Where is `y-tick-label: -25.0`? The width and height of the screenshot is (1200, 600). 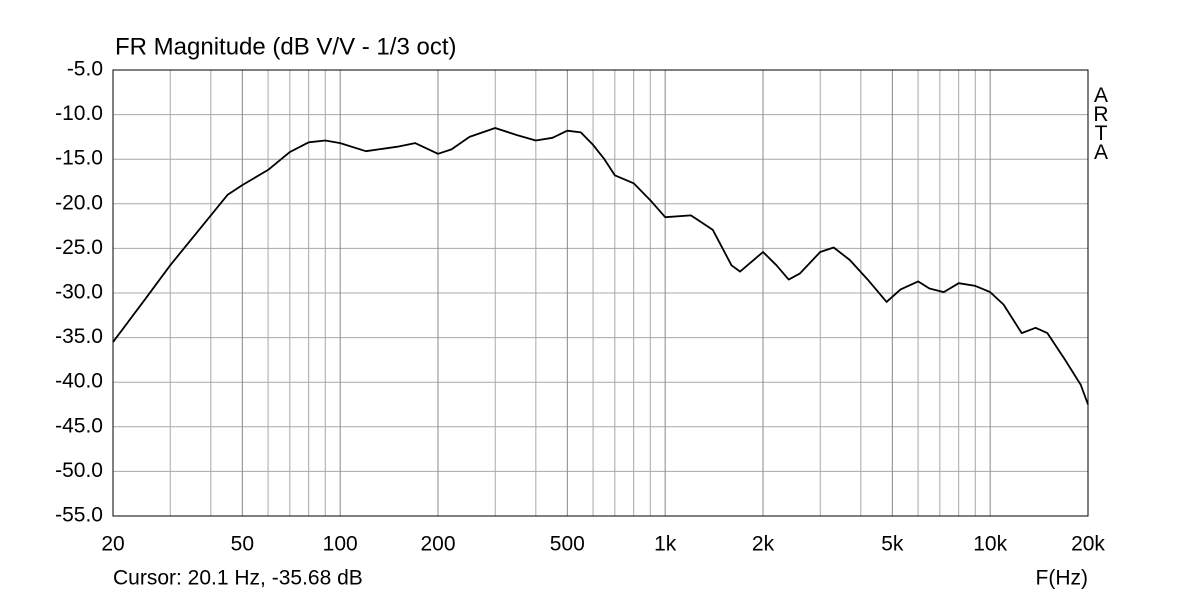 y-tick-label: -25.0 is located at coordinates (79, 247).